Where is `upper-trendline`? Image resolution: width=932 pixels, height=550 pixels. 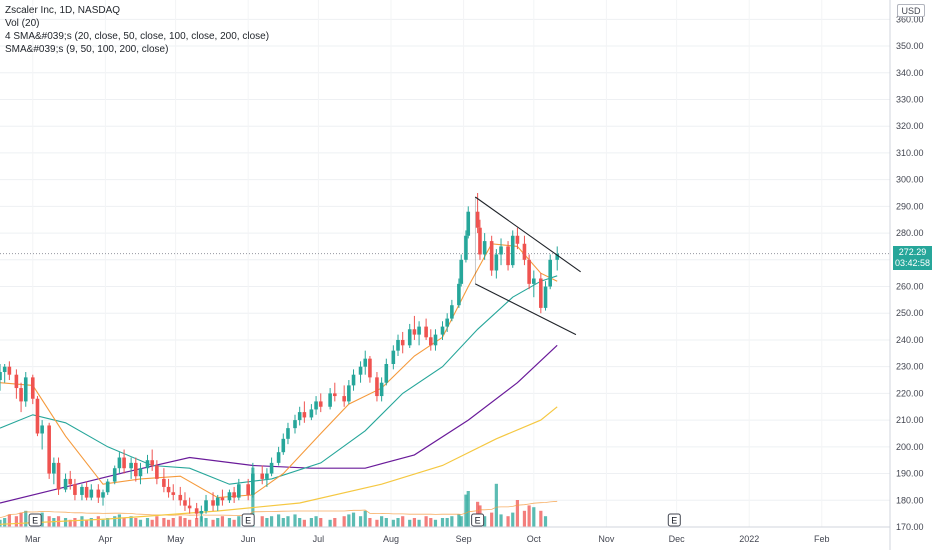
upper-trendline is located at coordinates (527, 234).